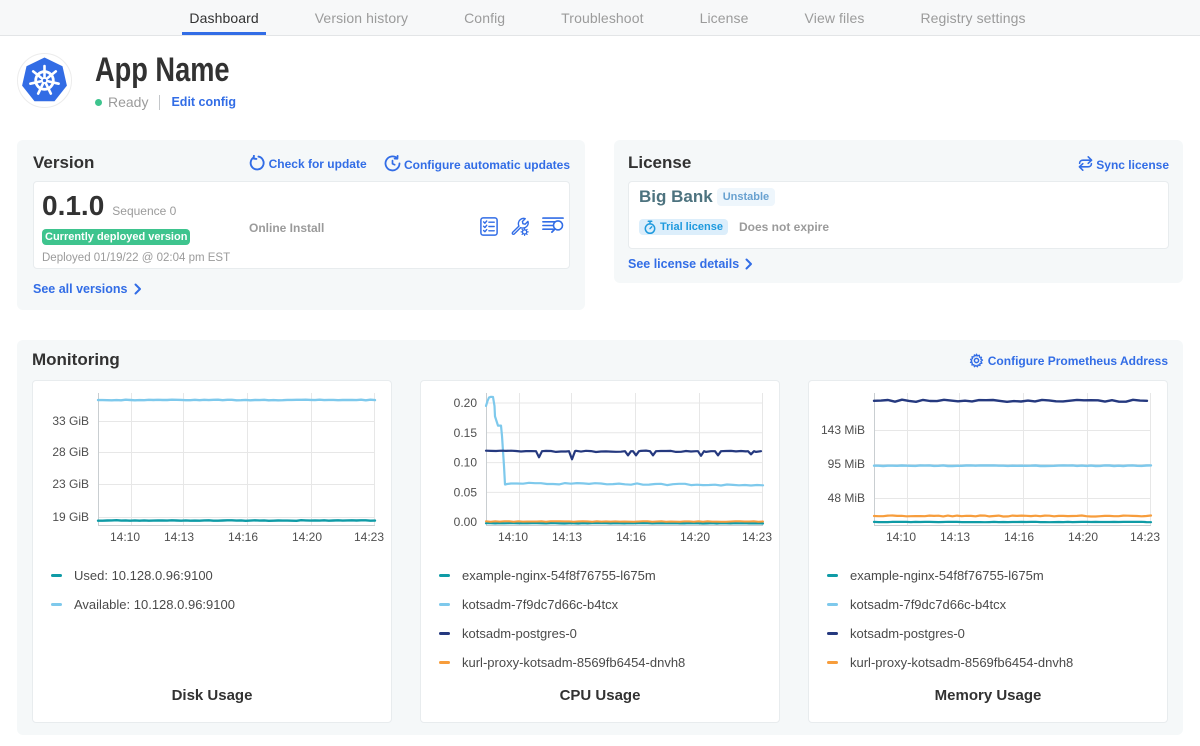  What do you see at coordinates (70, 421) in the screenshot?
I see `svg-text: 33 GiB` at bounding box center [70, 421].